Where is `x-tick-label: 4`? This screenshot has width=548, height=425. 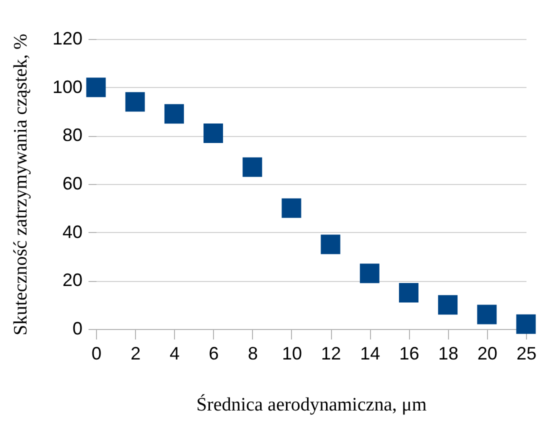
x-tick-label: 4 is located at coordinates (175, 354).